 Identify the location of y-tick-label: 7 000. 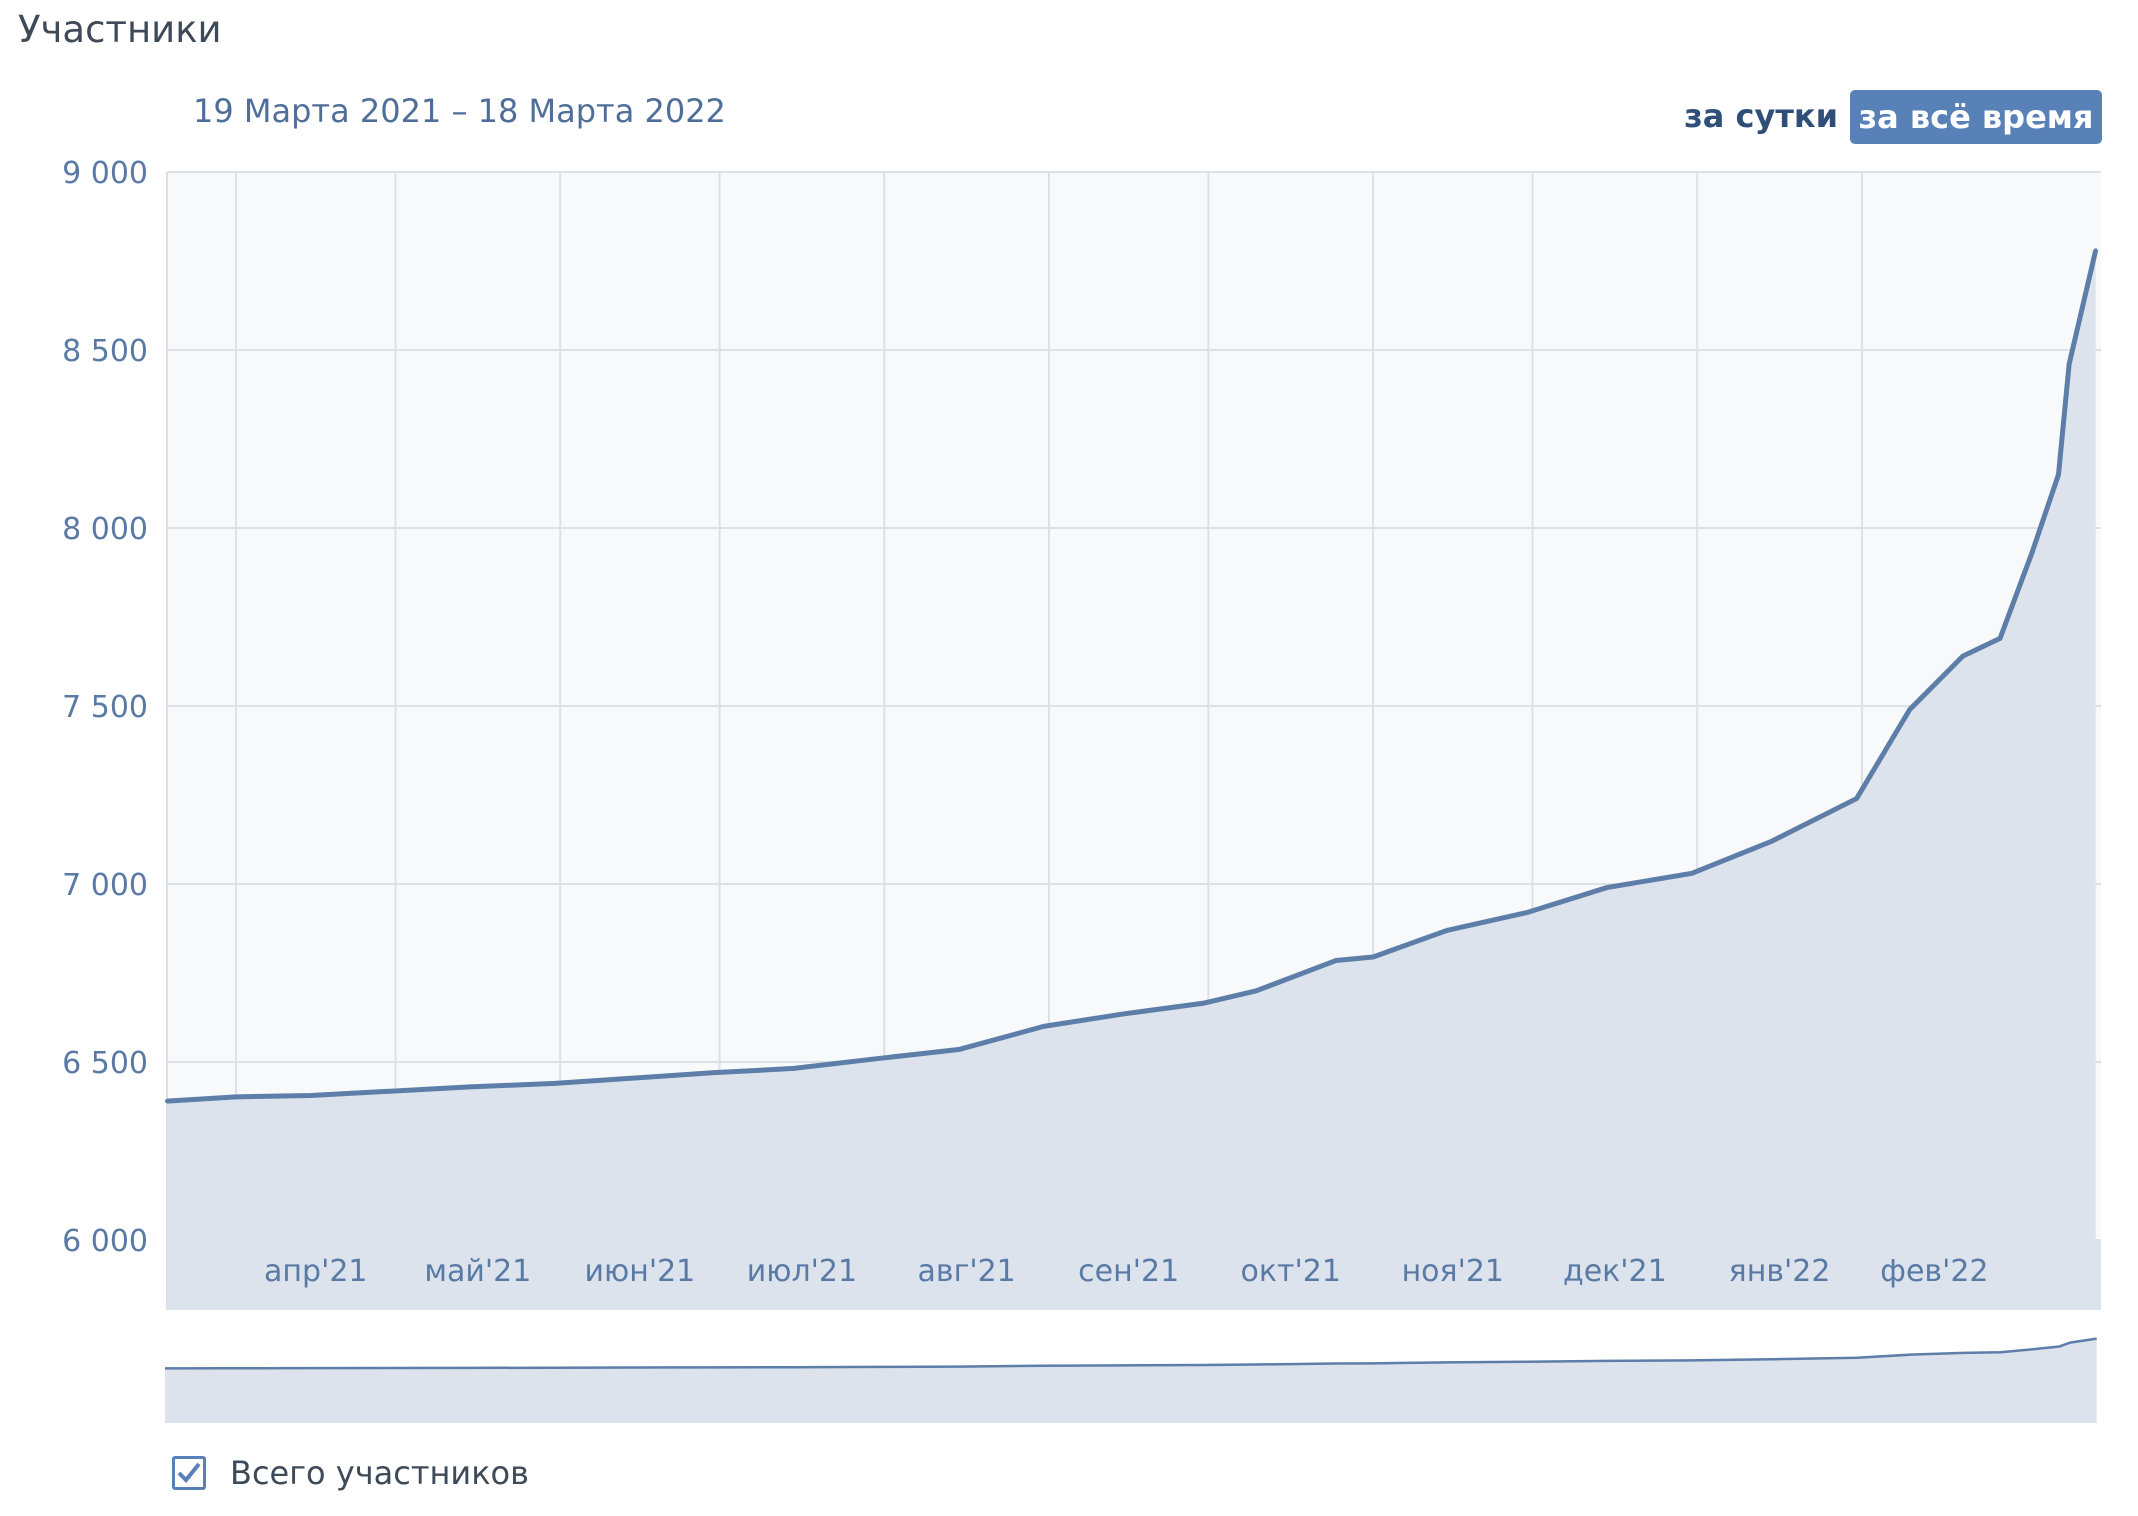
(105, 885).